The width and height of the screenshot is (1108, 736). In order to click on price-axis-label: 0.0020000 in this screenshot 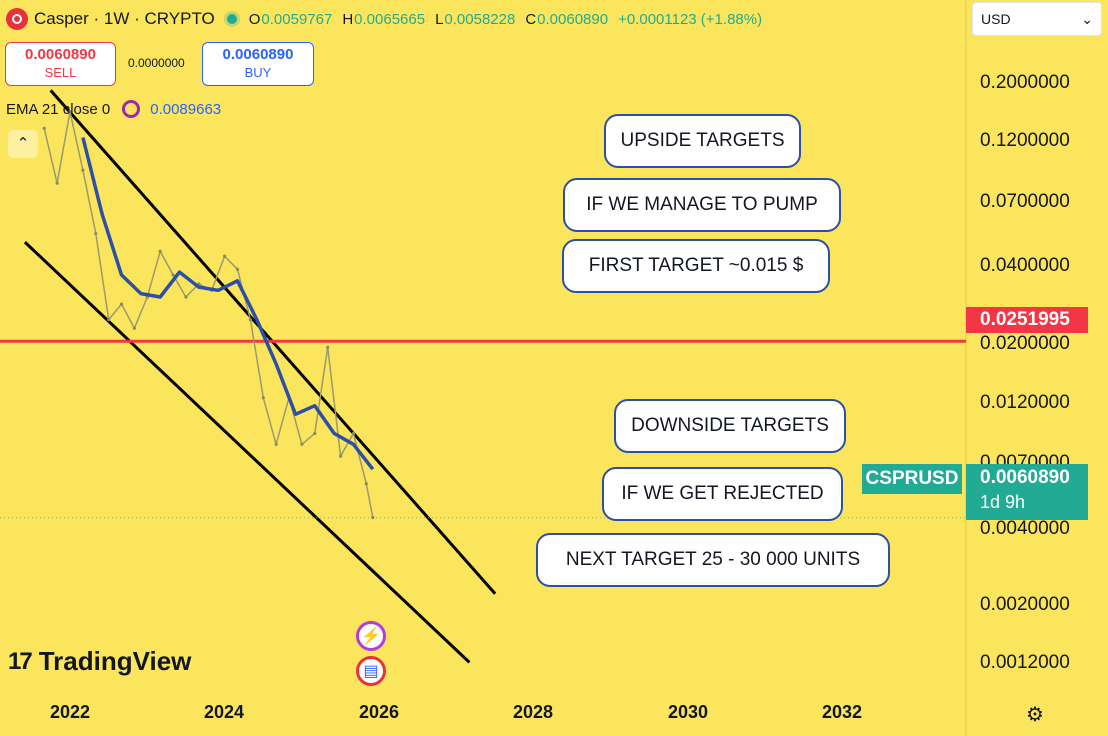, I will do `click(1025, 604)`.